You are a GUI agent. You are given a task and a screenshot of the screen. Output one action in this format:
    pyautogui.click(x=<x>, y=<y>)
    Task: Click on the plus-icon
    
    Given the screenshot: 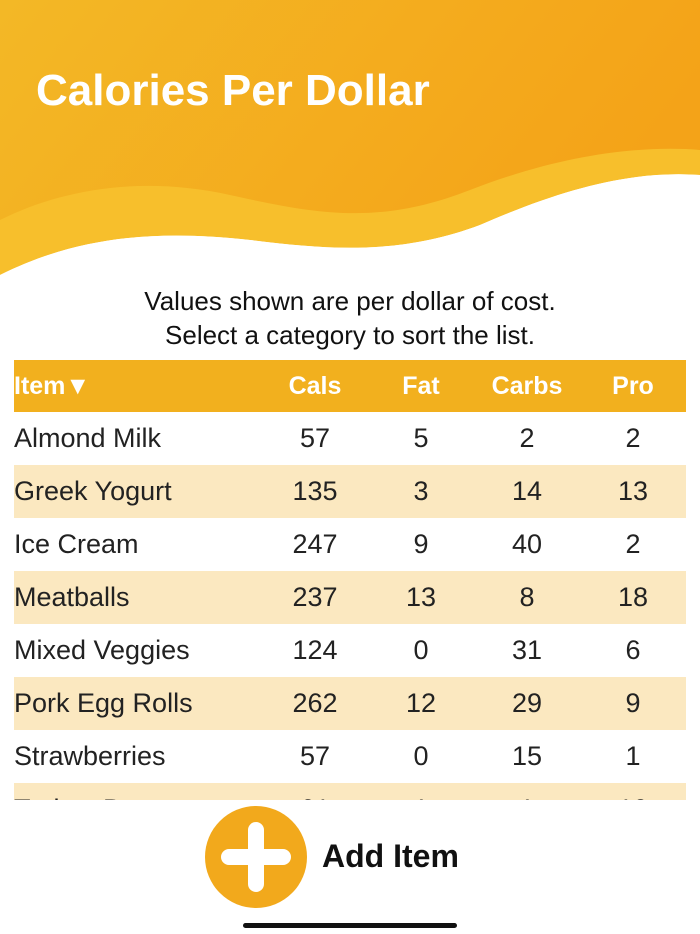 What is the action you would take?
    pyautogui.click(x=256, y=857)
    